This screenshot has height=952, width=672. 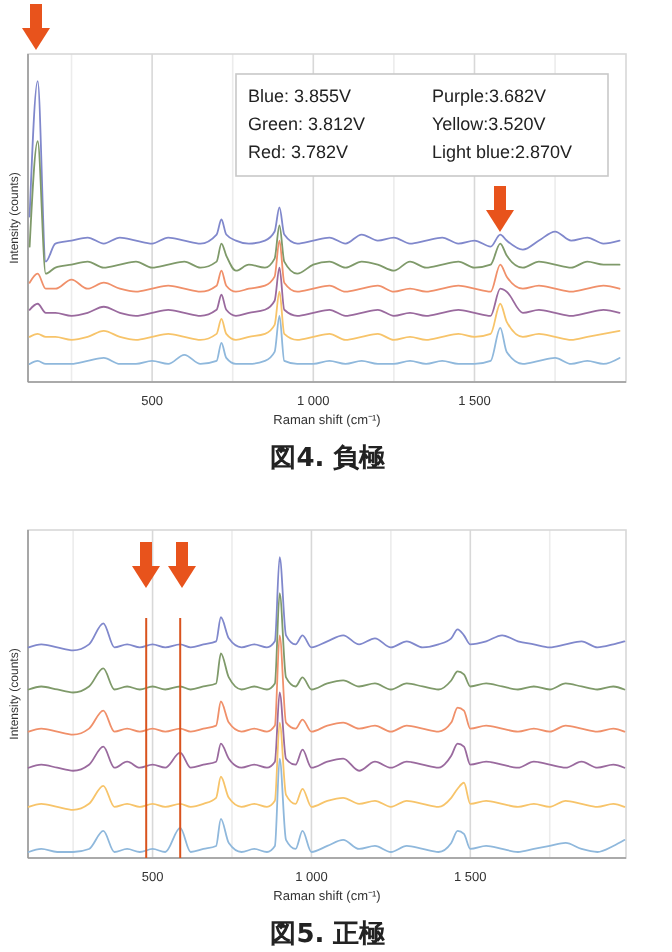 What do you see at coordinates (328, 935) in the screenshot?
I see `text: 図5. 正極` at bounding box center [328, 935].